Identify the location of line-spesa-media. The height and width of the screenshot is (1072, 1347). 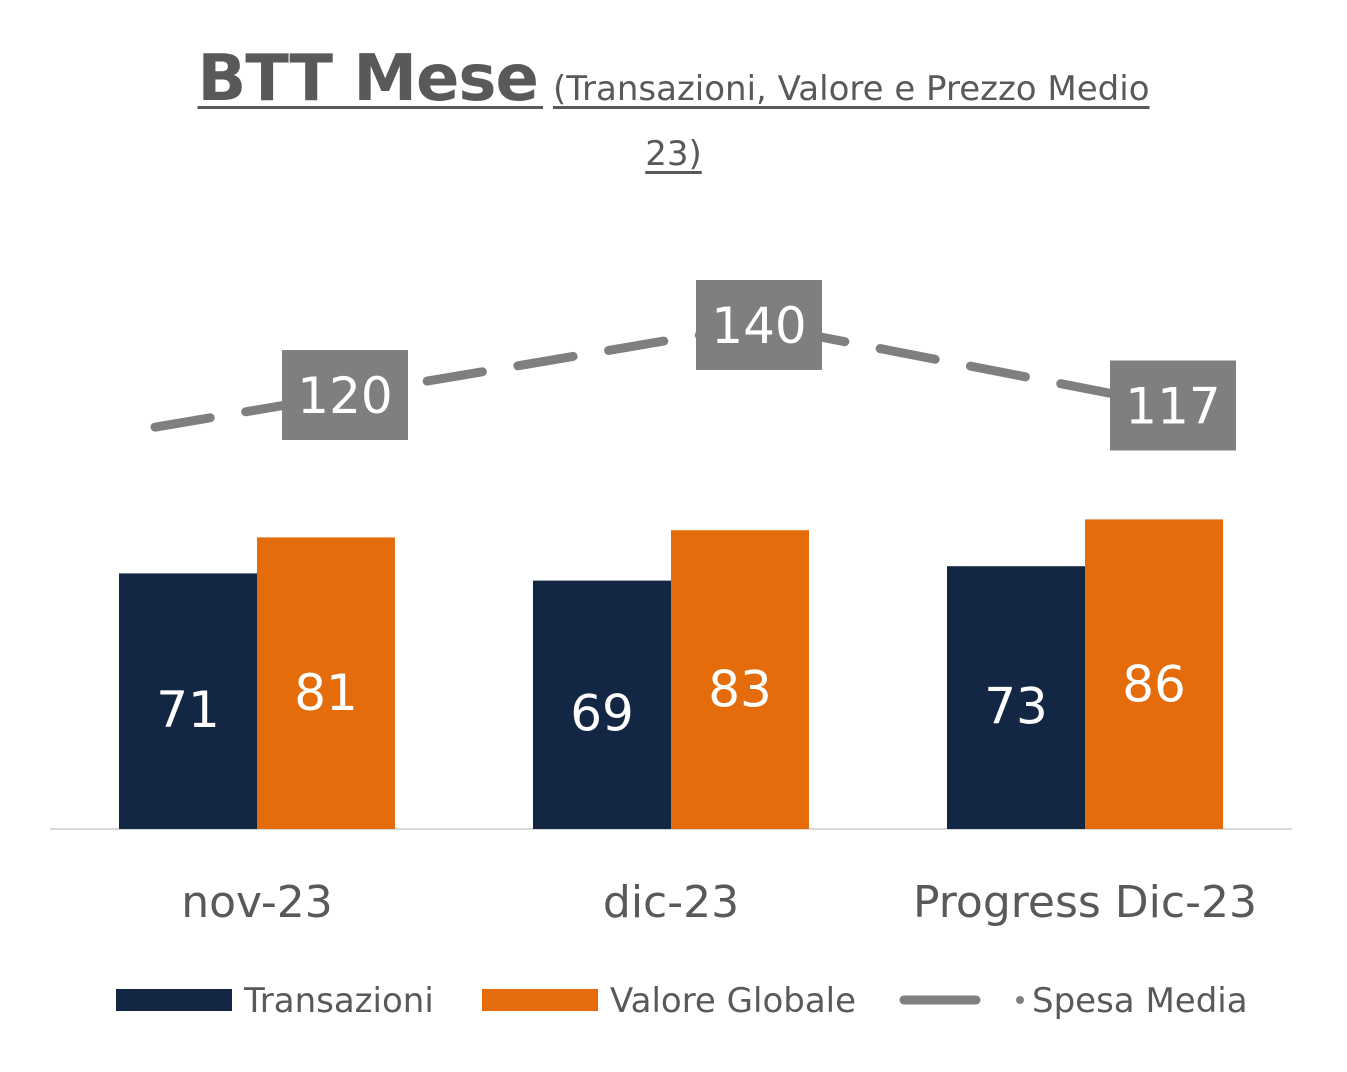
(664, 376).